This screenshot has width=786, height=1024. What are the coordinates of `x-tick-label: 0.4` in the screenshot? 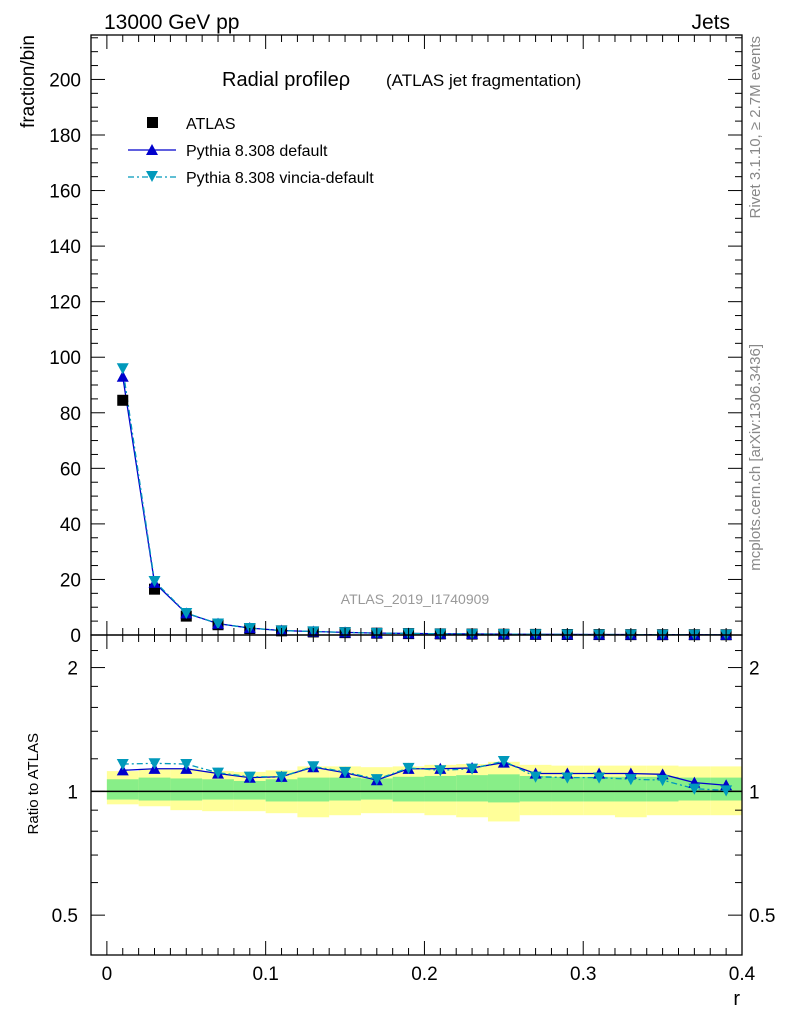 It's located at (742, 974).